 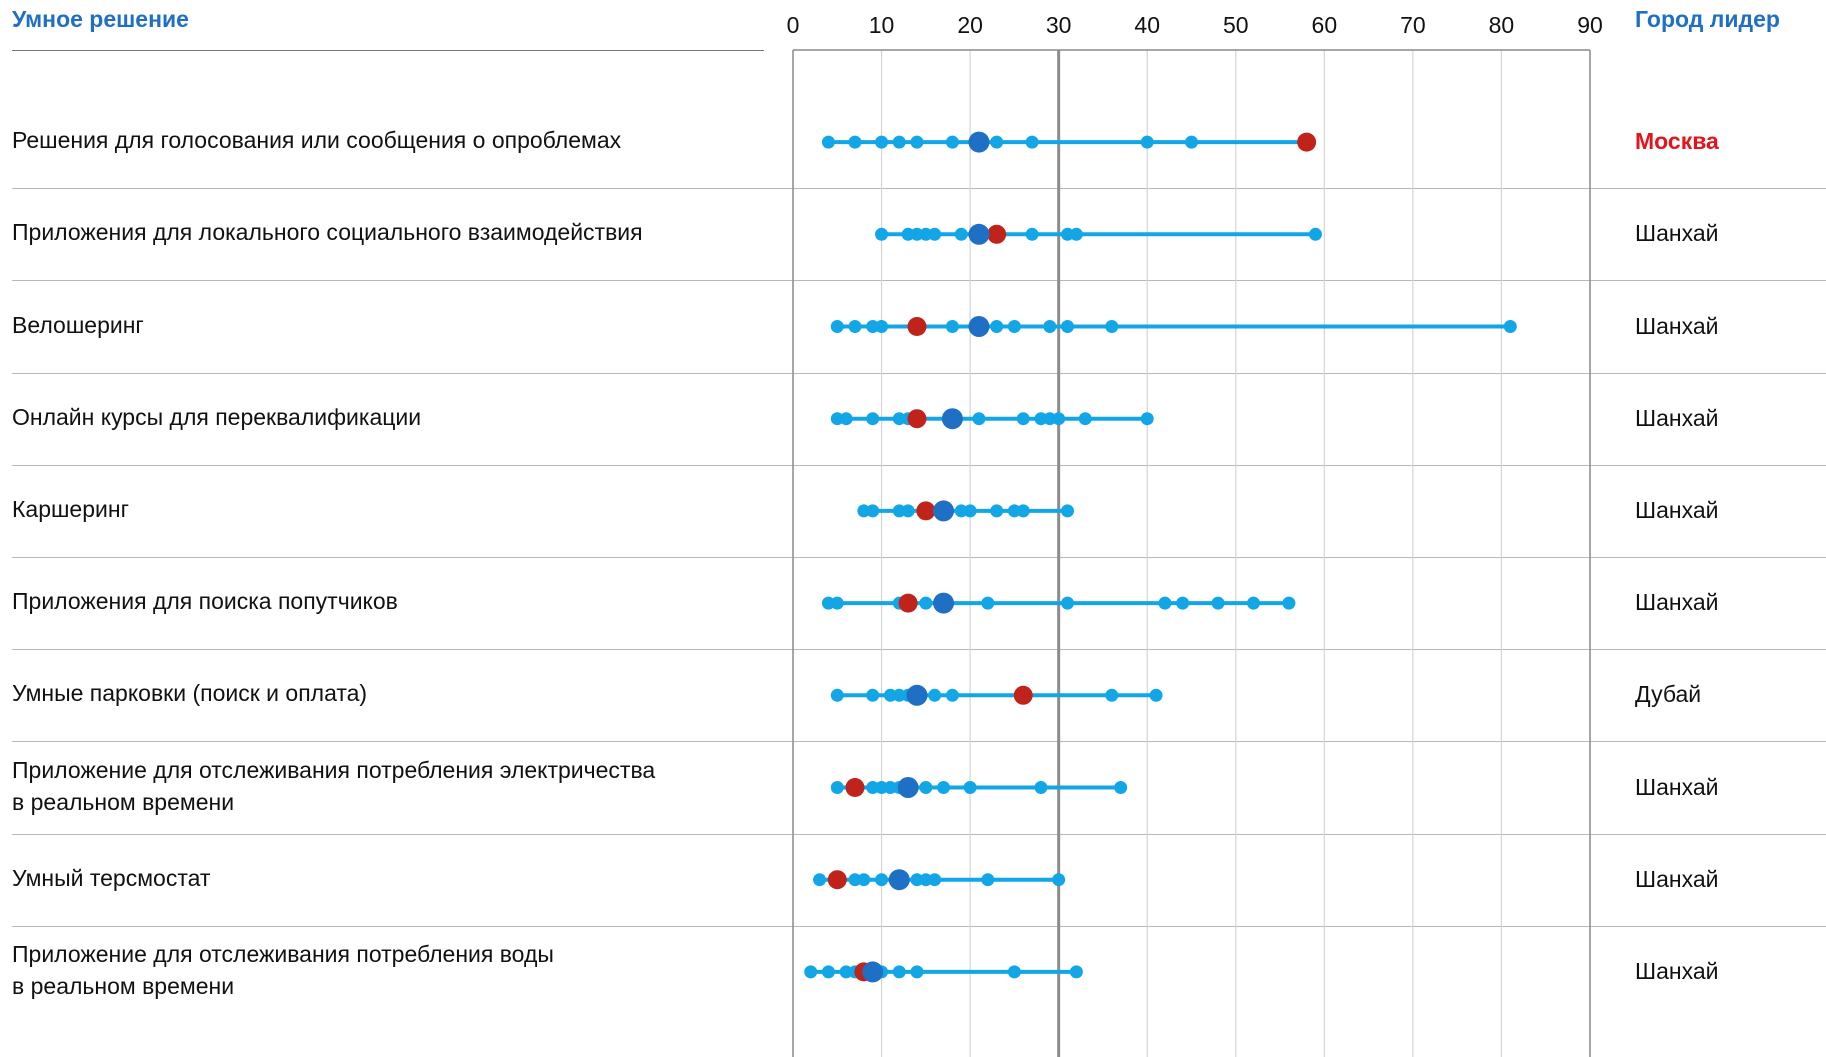 I want to click on x-tick-label: 20, so click(x=970, y=25).